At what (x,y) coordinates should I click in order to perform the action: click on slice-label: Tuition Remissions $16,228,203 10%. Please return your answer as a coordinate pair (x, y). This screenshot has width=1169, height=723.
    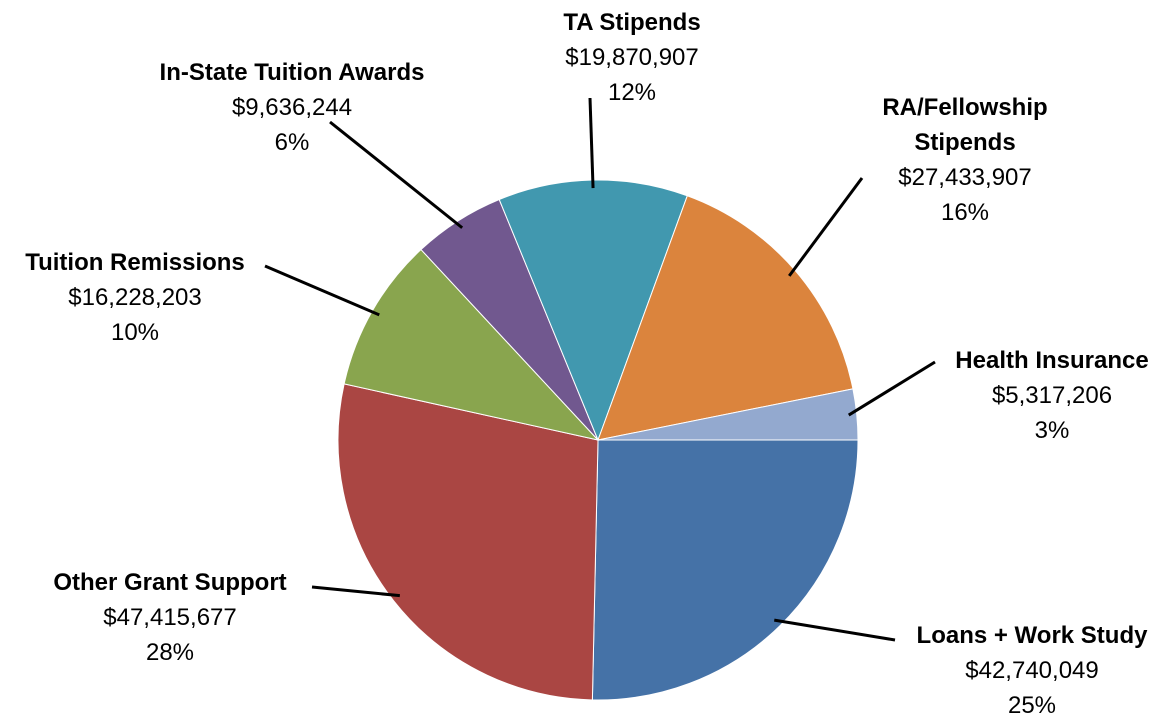
    Looking at the image, I should click on (135, 297).